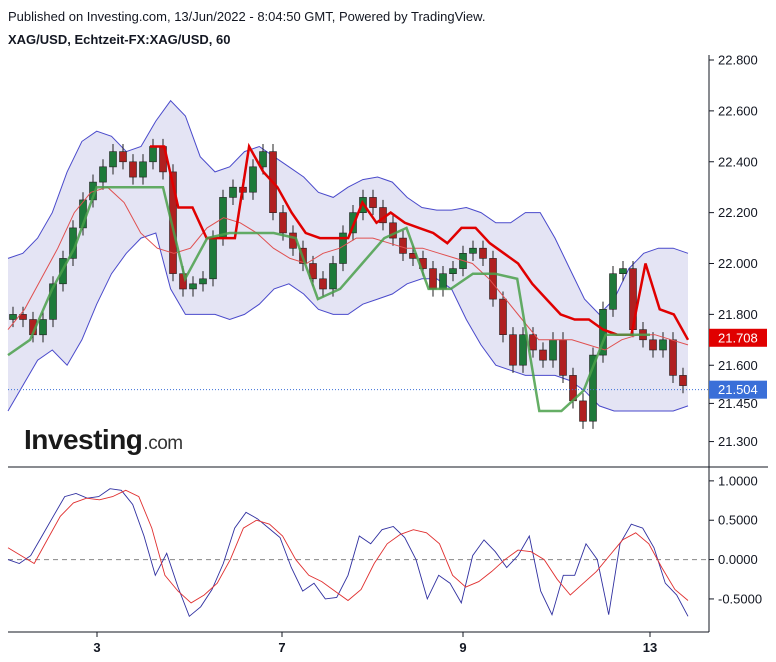  What do you see at coordinates (103, 439) in the screenshot?
I see `investing-logo: Investing.com` at bounding box center [103, 439].